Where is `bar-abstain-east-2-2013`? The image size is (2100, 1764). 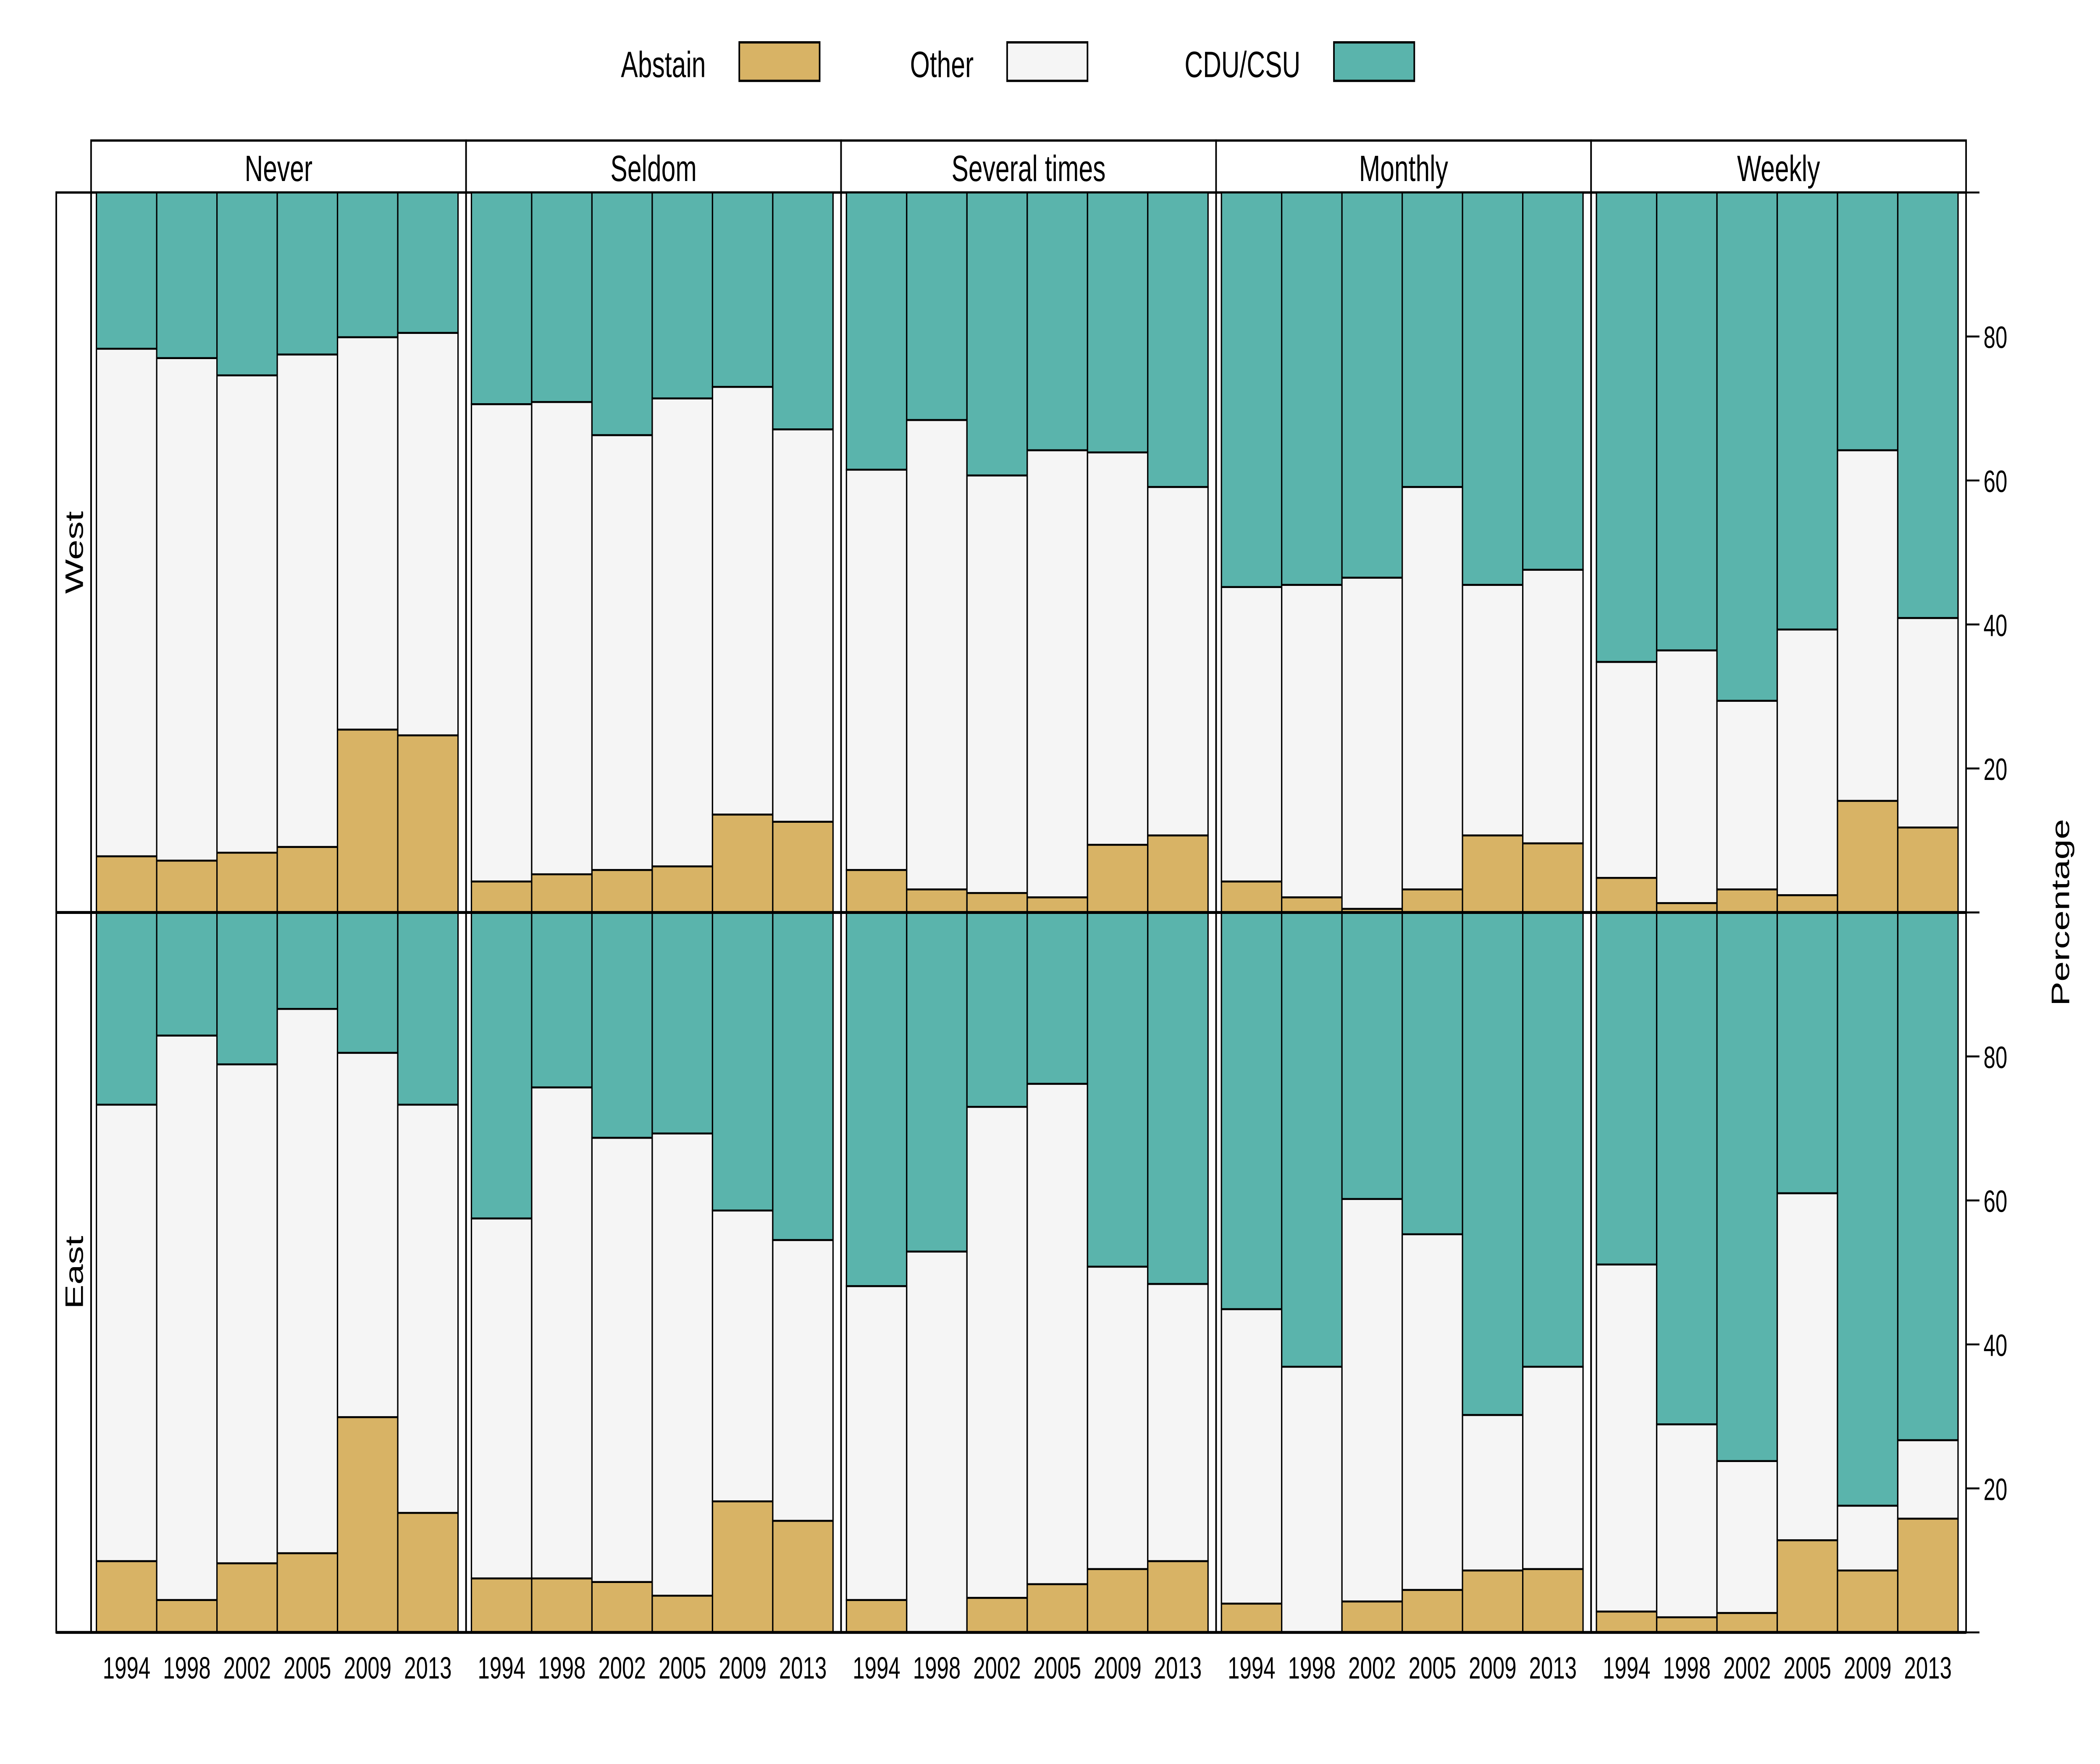
bar-abstain-east-2-2013 is located at coordinates (1178, 1596).